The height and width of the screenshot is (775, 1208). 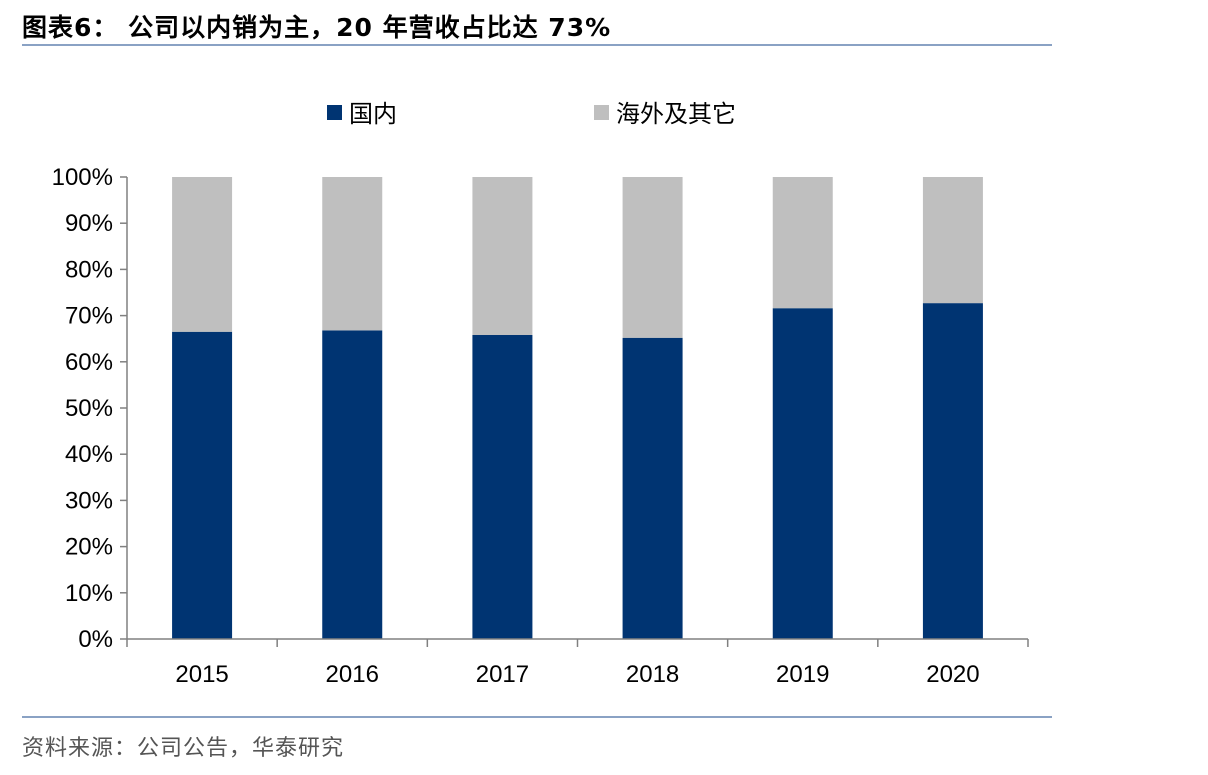 I want to click on legend-swatch-overseas, so click(x=601, y=112).